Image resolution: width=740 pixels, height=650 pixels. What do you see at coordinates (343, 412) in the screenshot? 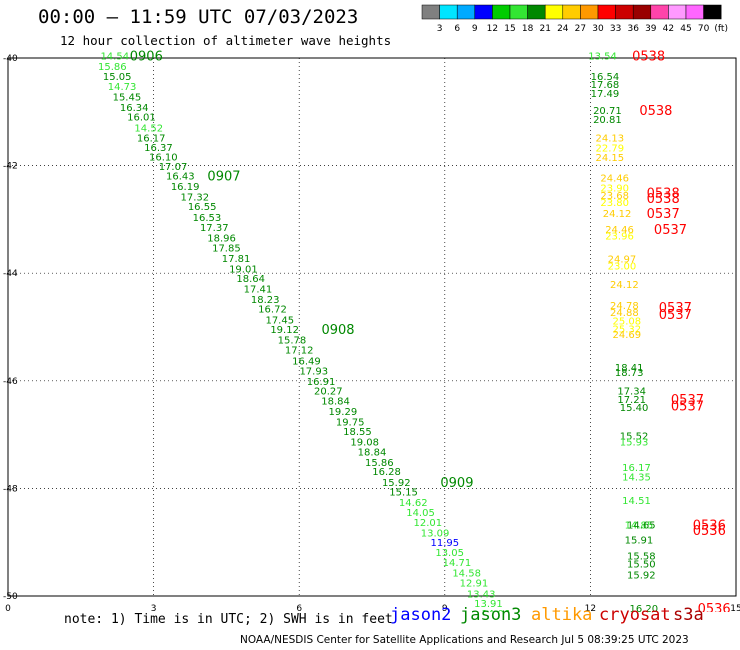
I see `wave-height-point: 19.29` at bounding box center [343, 412].